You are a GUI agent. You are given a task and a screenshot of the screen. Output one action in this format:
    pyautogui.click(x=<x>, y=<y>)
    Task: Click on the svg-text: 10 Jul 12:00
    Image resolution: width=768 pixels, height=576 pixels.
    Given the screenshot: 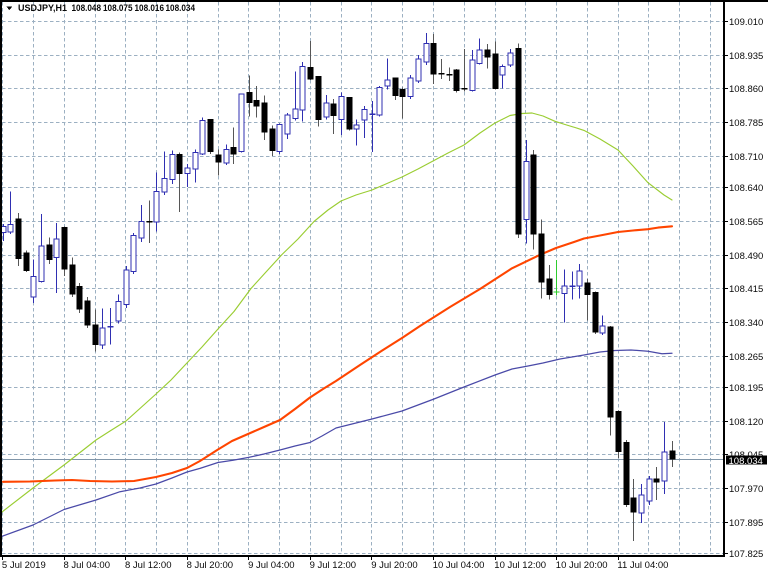 What is the action you would take?
    pyautogui.click(x=520, y=565)
    